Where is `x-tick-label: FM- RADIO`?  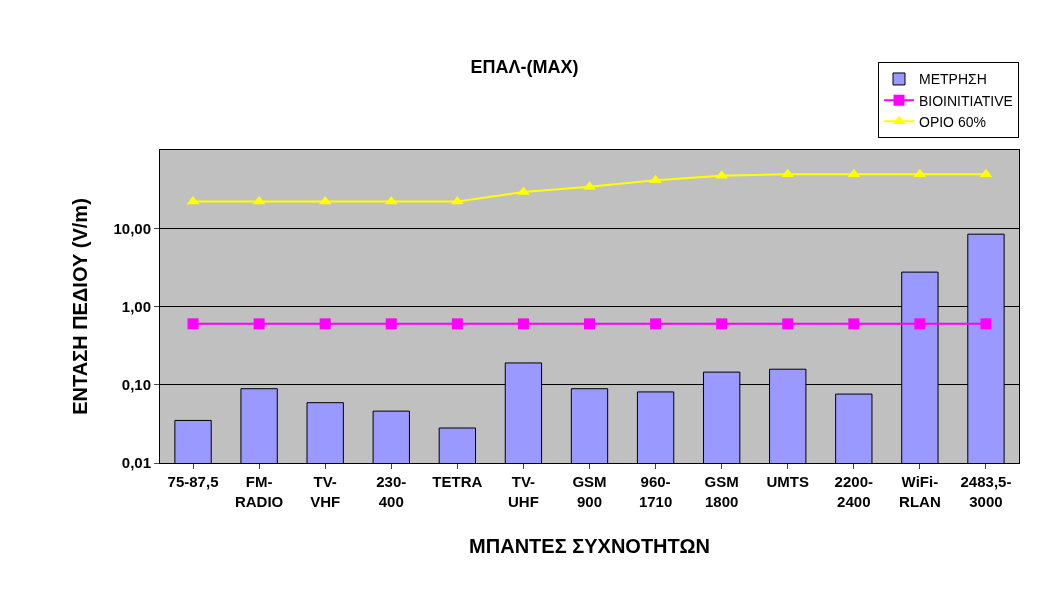 x-tick-label: FM- RADIO is located at coordinates (259, 491).